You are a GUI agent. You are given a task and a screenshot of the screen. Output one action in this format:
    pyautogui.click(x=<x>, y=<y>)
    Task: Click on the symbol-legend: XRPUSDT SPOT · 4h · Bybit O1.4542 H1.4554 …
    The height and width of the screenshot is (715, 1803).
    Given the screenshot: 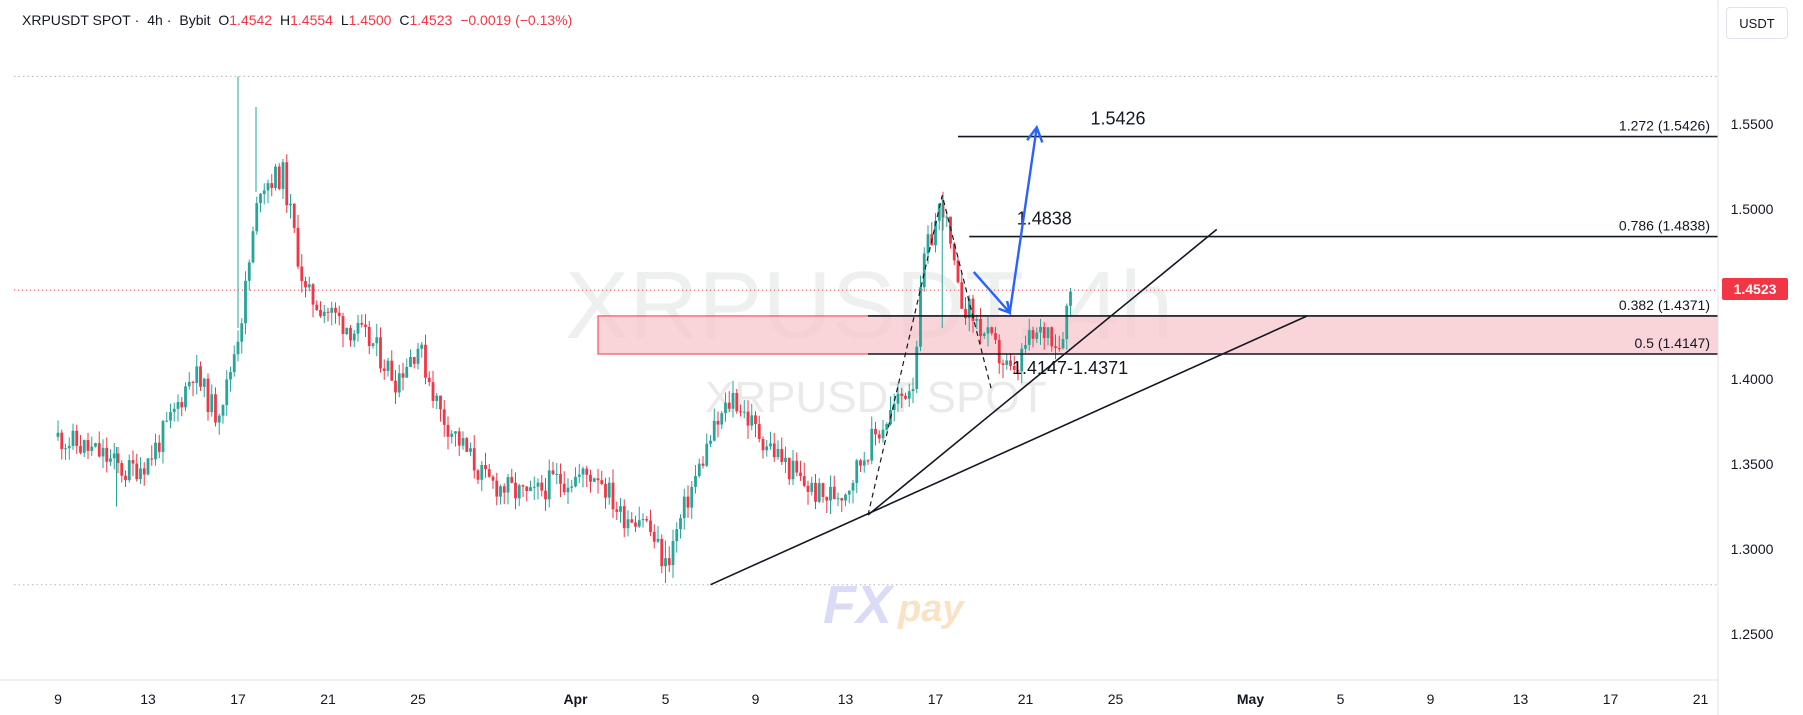 What is the action you would take?
    pyautogui.click(x=297, y=20)
    